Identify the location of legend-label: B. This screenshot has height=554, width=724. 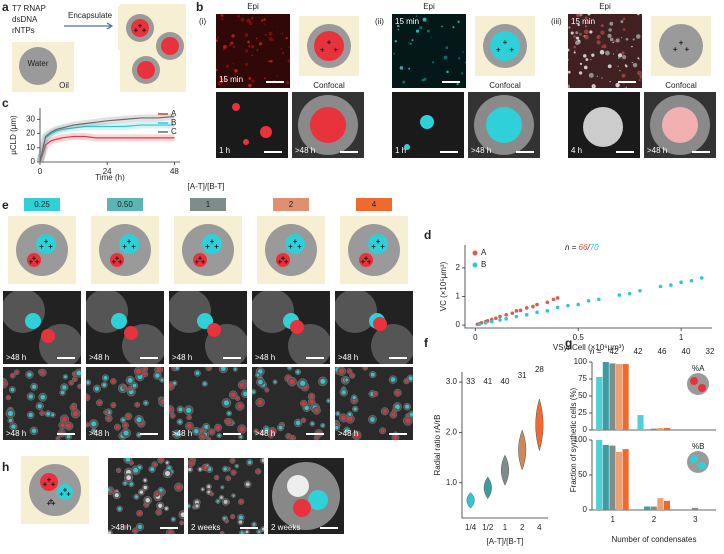
(173, 122).